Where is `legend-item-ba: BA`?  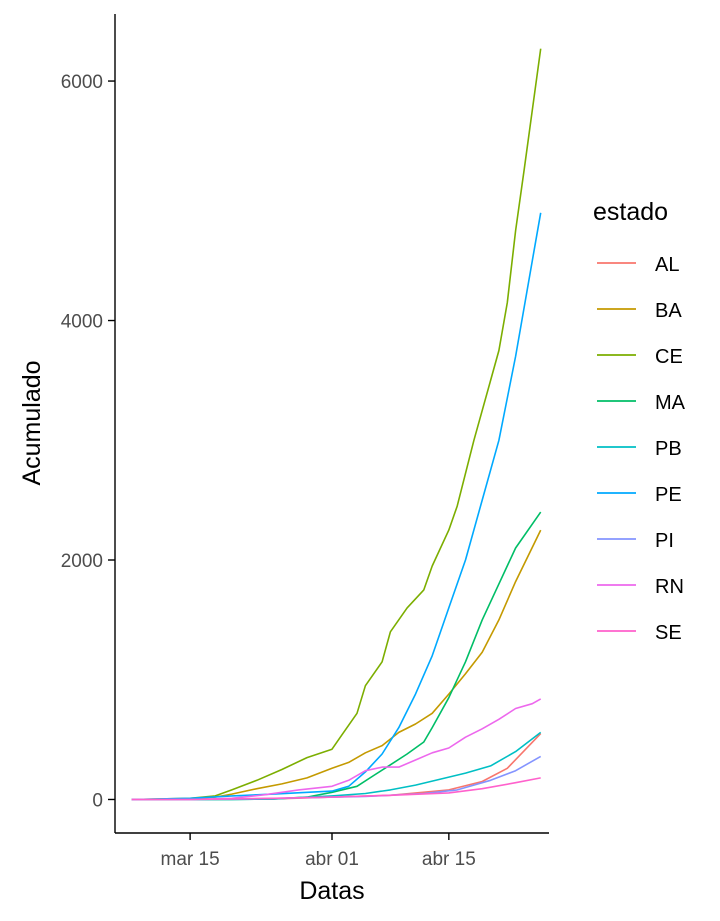
legend-item-ba: BA is located at coordinates (639, 311).